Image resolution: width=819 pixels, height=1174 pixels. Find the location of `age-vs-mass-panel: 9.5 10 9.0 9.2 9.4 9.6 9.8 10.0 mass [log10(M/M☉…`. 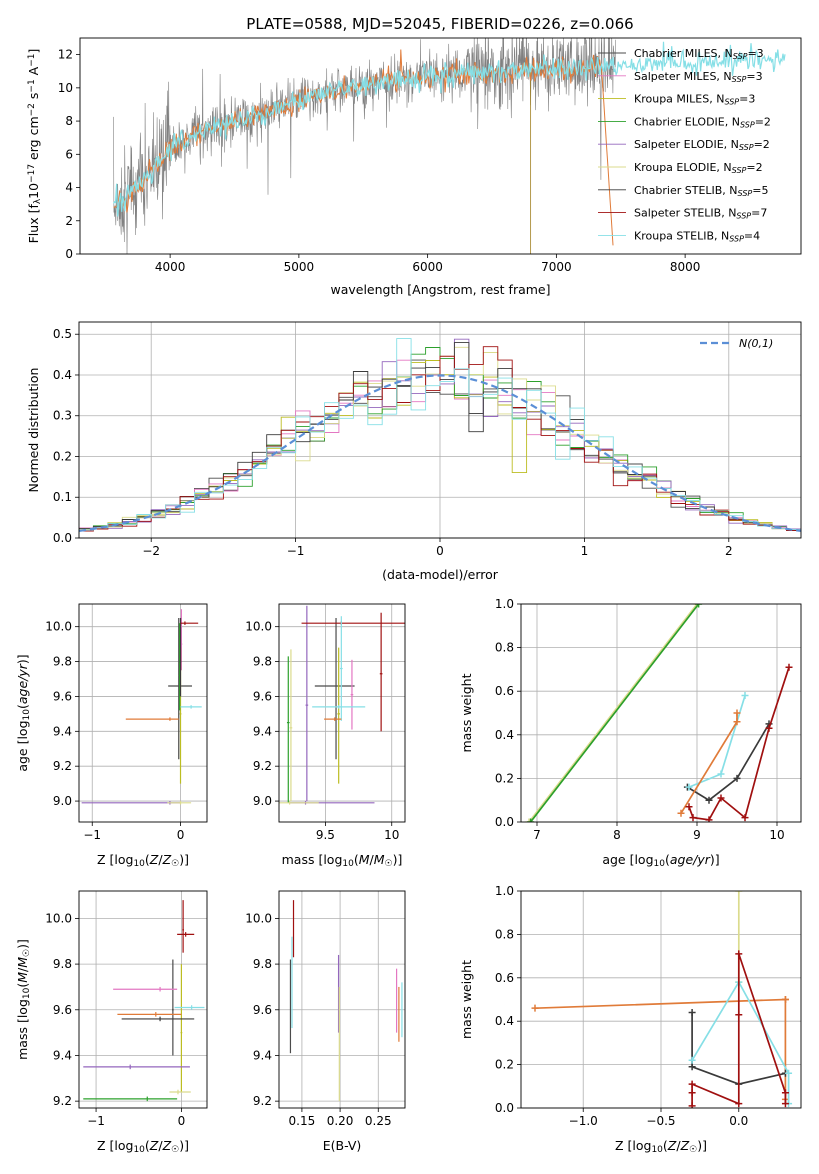

age-vs-mass-panel: 9.5 10 9.0 9.2 9.4 9.6 9.8 10.0 mass [log10(M/M☉… is located at coordinates (325, 736).